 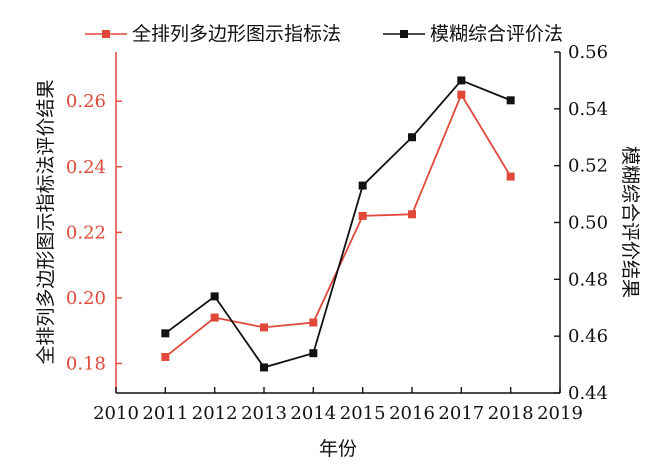 What do you see at coordinates (461, 413) in the screenshot?
I see `x-tick-label: 2017` at bounding box center [461, 413].